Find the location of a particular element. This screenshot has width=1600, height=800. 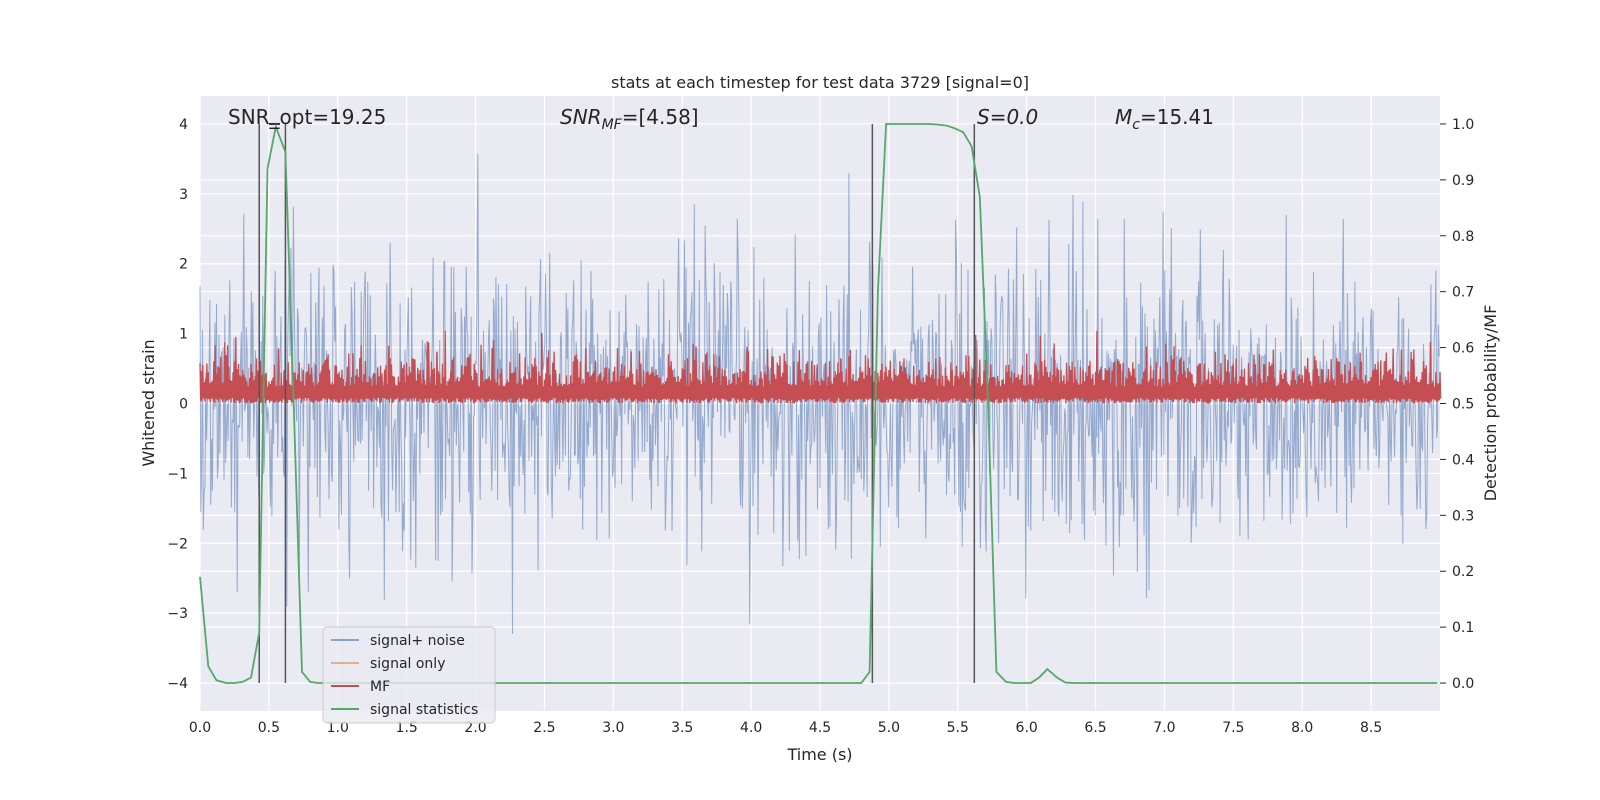

y-right-tick-label: 0.7 is located at coordinates (1463, 293).